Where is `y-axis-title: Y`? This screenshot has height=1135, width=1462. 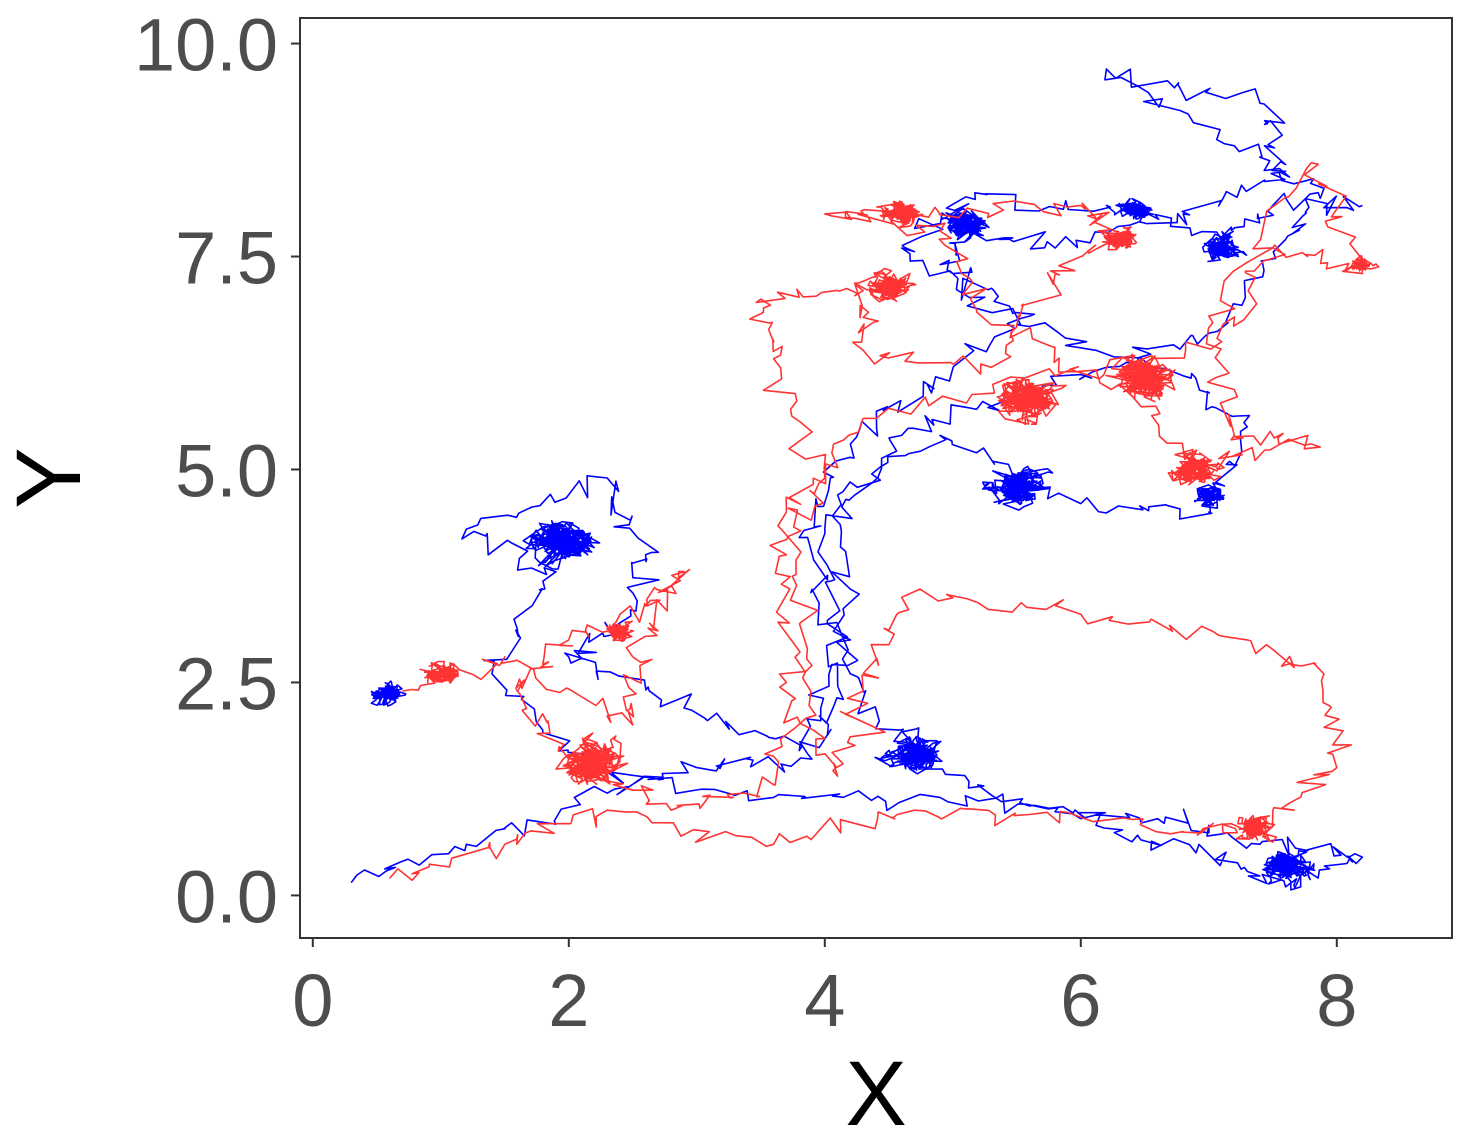 y-axis-title: Y is located at coordinates (50, 477).